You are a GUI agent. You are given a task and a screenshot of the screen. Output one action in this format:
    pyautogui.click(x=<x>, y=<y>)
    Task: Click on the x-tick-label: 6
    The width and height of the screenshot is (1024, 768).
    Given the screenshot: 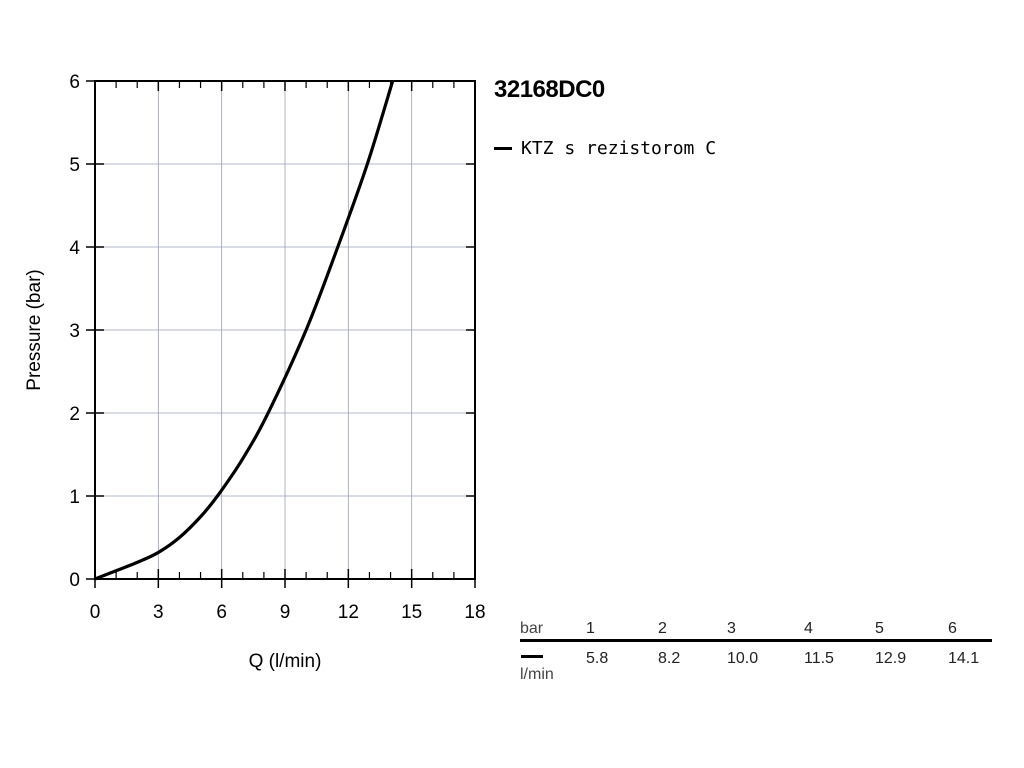 What is the action you would take?
    pyautogui.click(x=221, y=612)
    